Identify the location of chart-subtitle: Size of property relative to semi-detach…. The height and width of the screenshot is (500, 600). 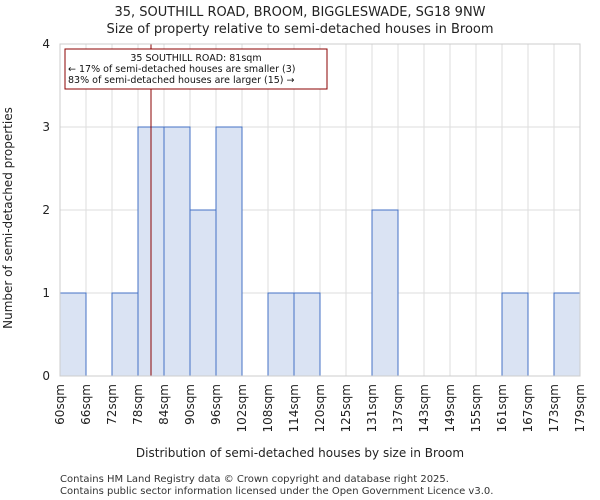
(299, 29).